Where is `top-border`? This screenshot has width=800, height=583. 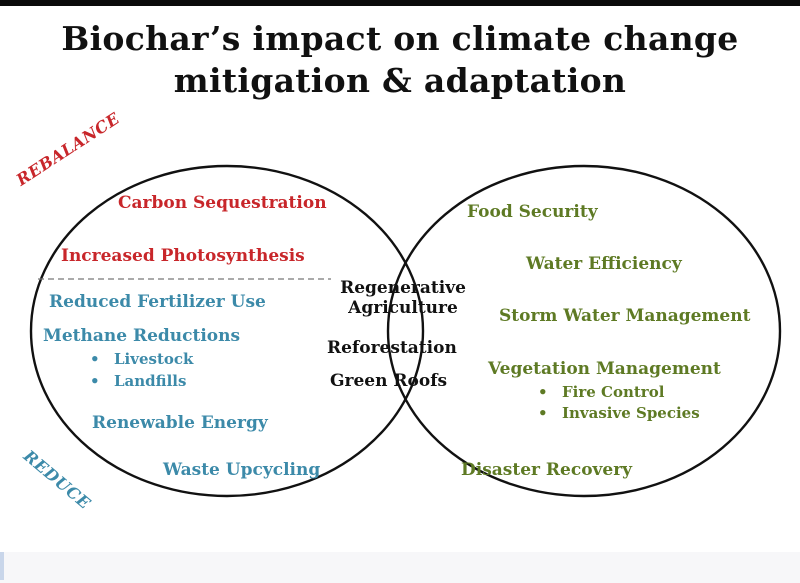 top-border is located at coordinates (400, 3).